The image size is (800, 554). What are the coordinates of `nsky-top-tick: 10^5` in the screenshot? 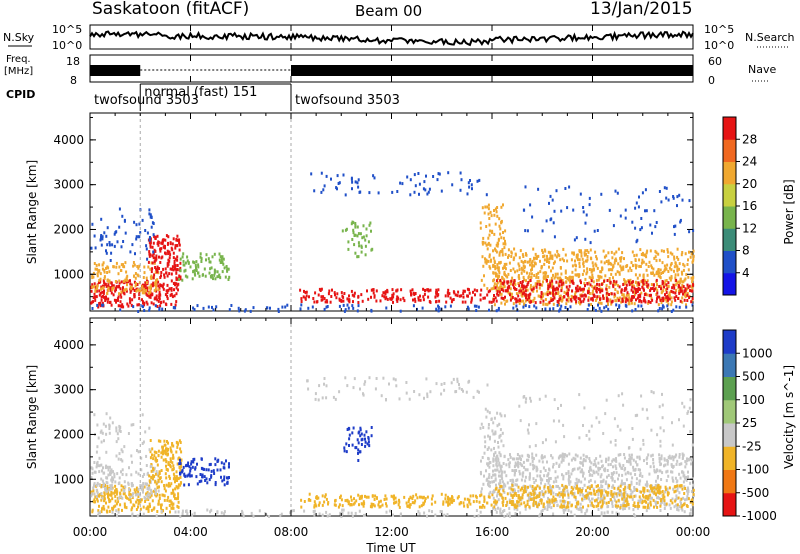 It's located at (67, 29).